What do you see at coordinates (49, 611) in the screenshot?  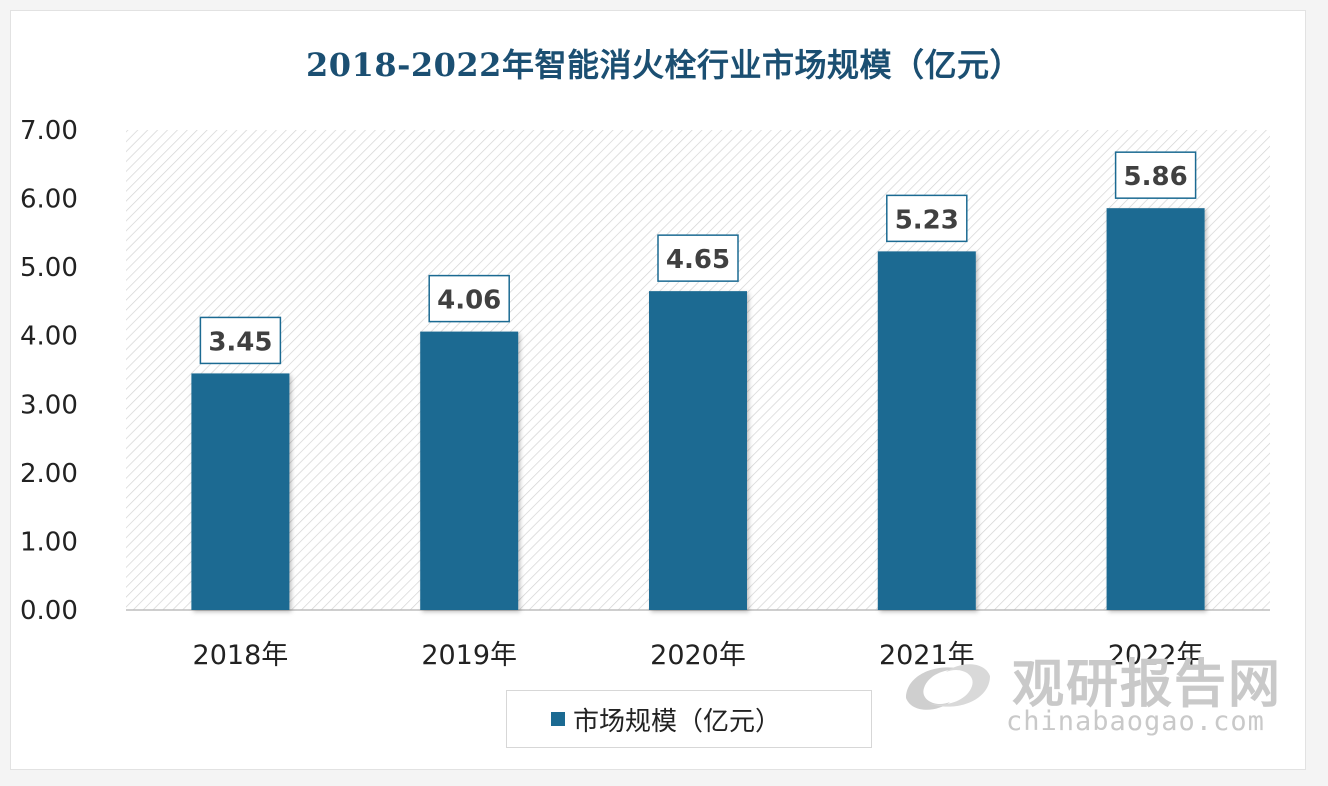 I see `y-tick-label: 0.00` at bounding box center [49, 611].